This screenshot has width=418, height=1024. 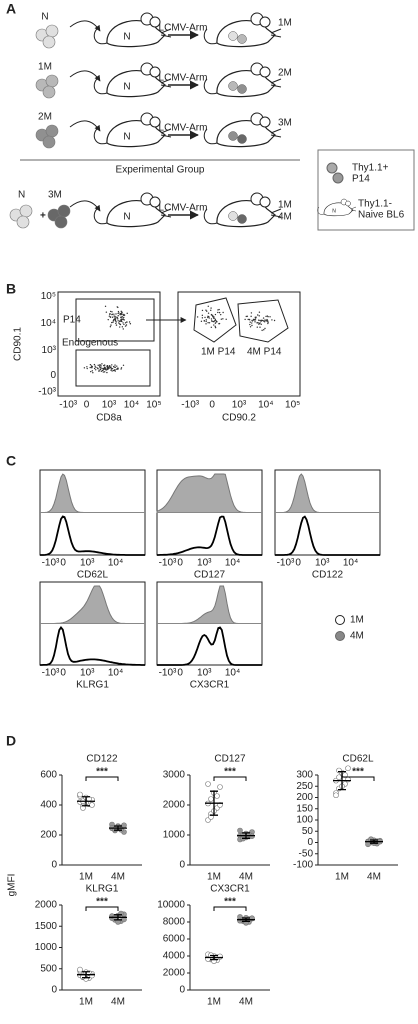 What do you see at coordinates (342, 877) in the screenshot?
I see `x-tick-label: 1M` at bounding box center [342, 877].